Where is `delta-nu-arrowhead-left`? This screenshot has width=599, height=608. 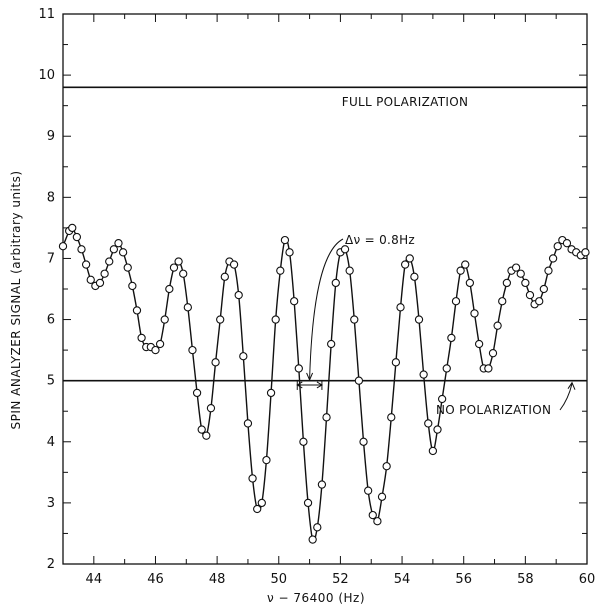
delta-nu-arrowhead-left is located at coordinates (299, 385).